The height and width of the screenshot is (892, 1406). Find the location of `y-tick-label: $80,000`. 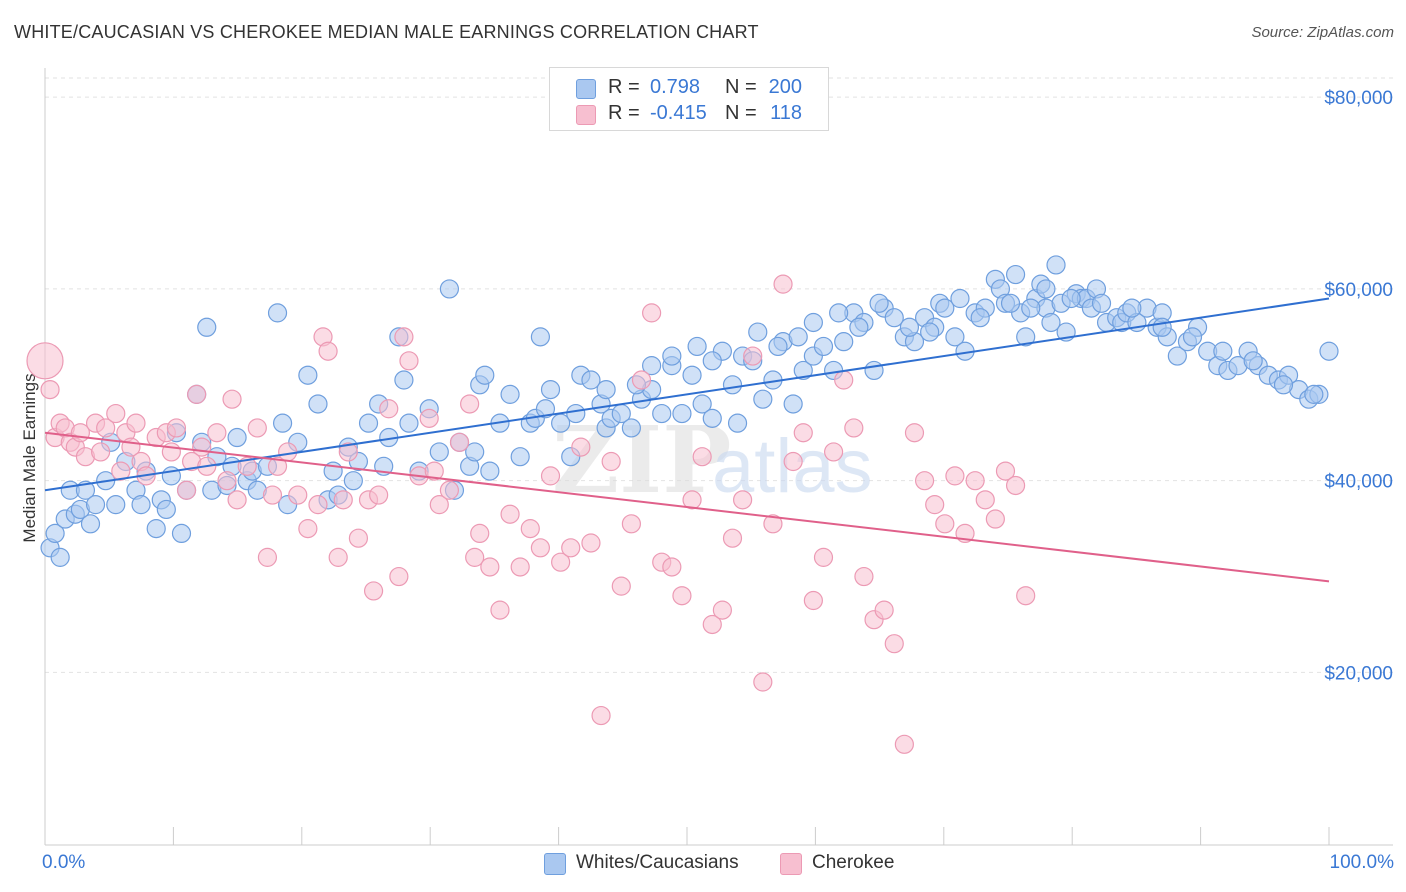

y-tick-label: $80,000 is located at coordinates (1358, 98).